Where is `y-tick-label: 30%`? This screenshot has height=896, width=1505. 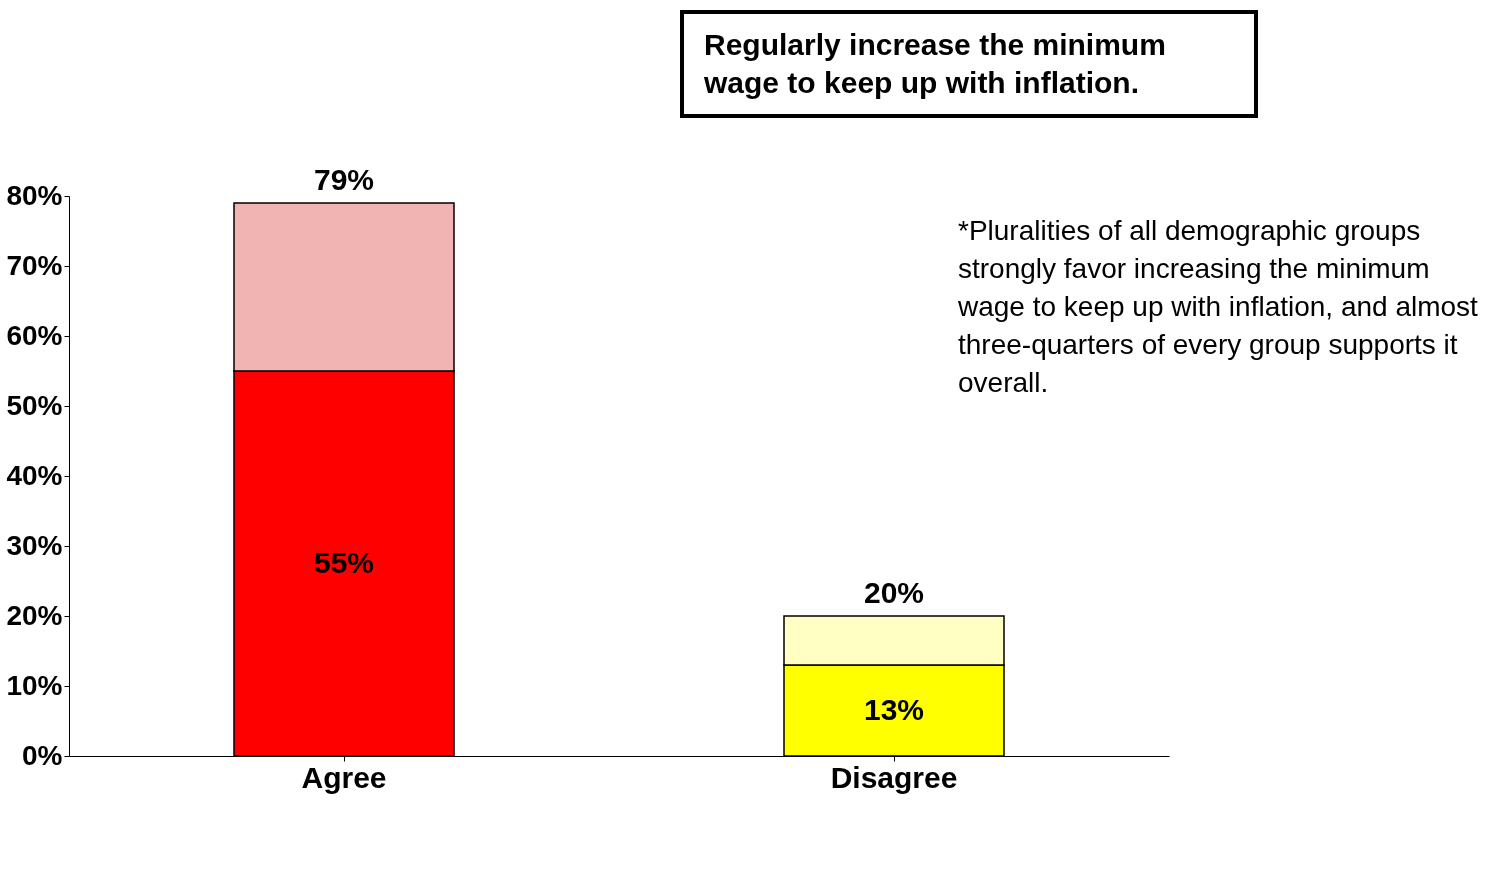
y-tick-label: 30% is located at coordinates (34, 545).